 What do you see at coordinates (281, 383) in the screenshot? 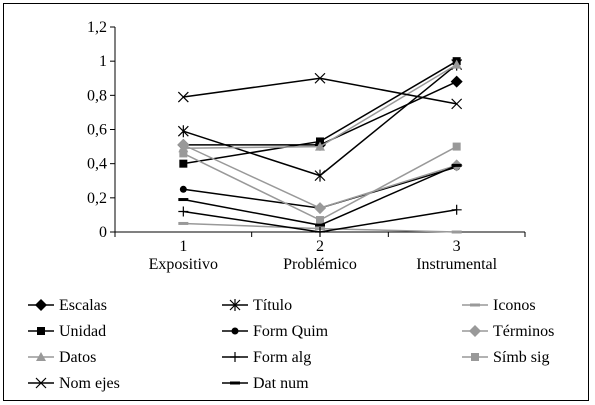
I see `legend-label-dat-num: Dat num` at bounding box center [281, 383].